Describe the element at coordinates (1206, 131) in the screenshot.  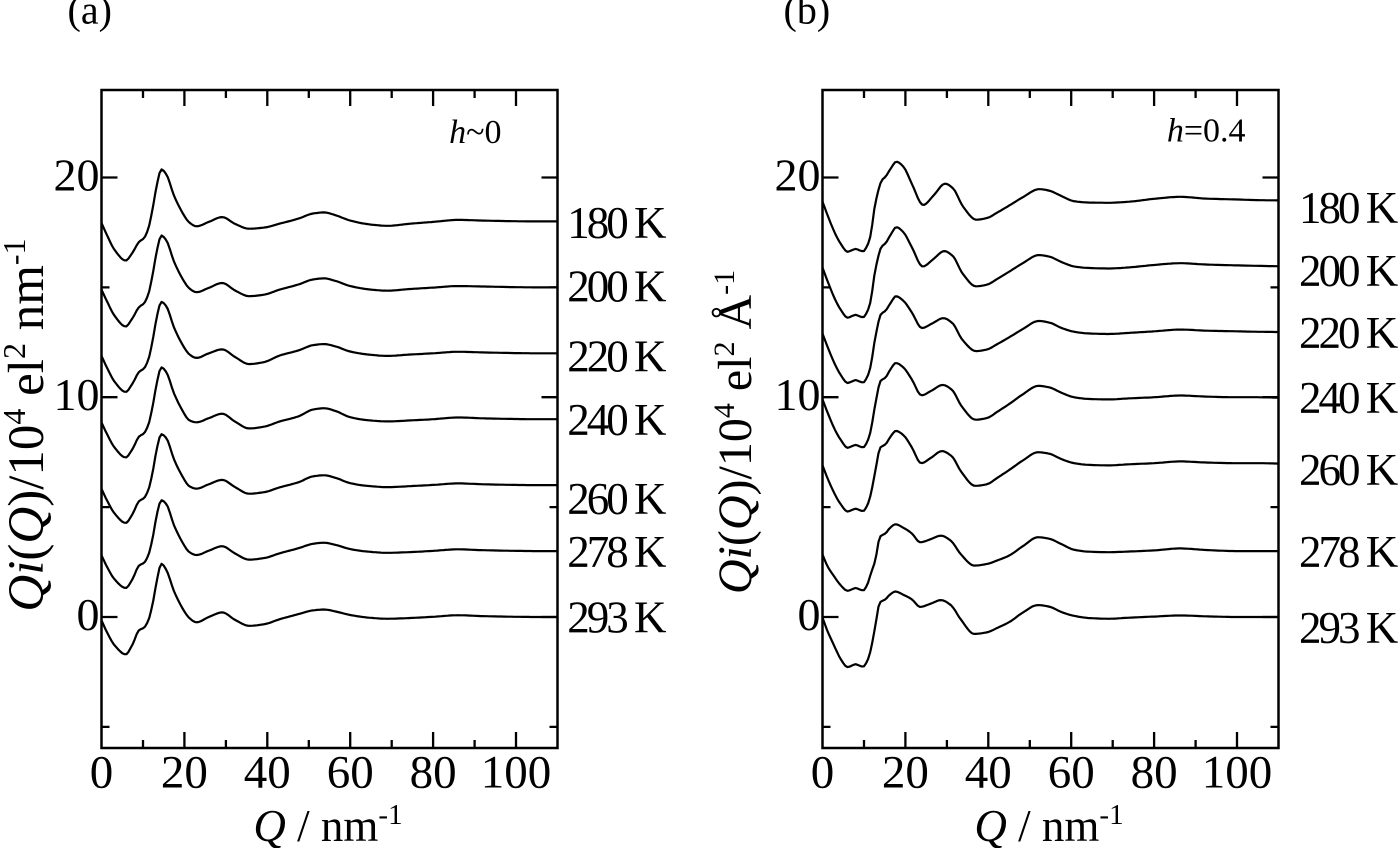
I see `svg-text: h=0.4` at that location.